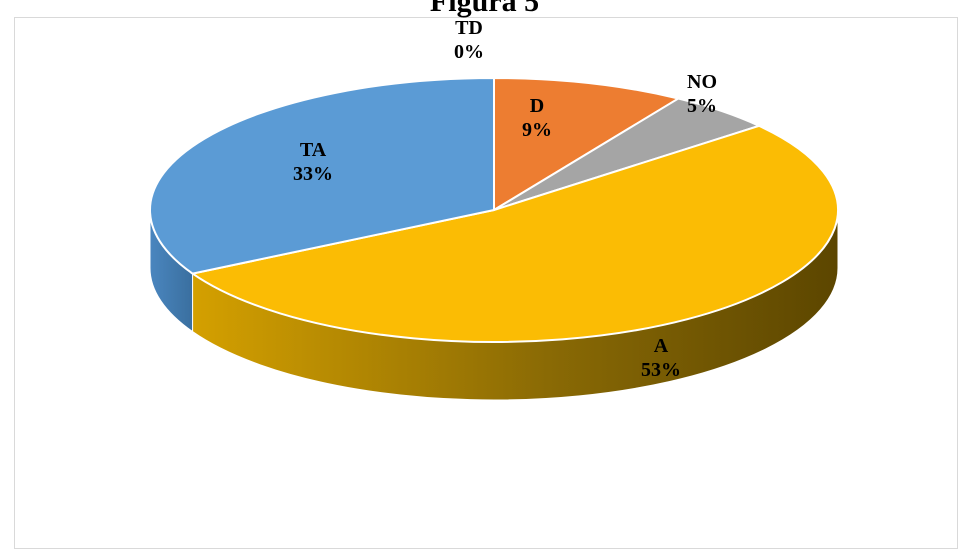 This screenshot has width=969, height=549. I want to click on pie-slice-d, so click(587, 144).